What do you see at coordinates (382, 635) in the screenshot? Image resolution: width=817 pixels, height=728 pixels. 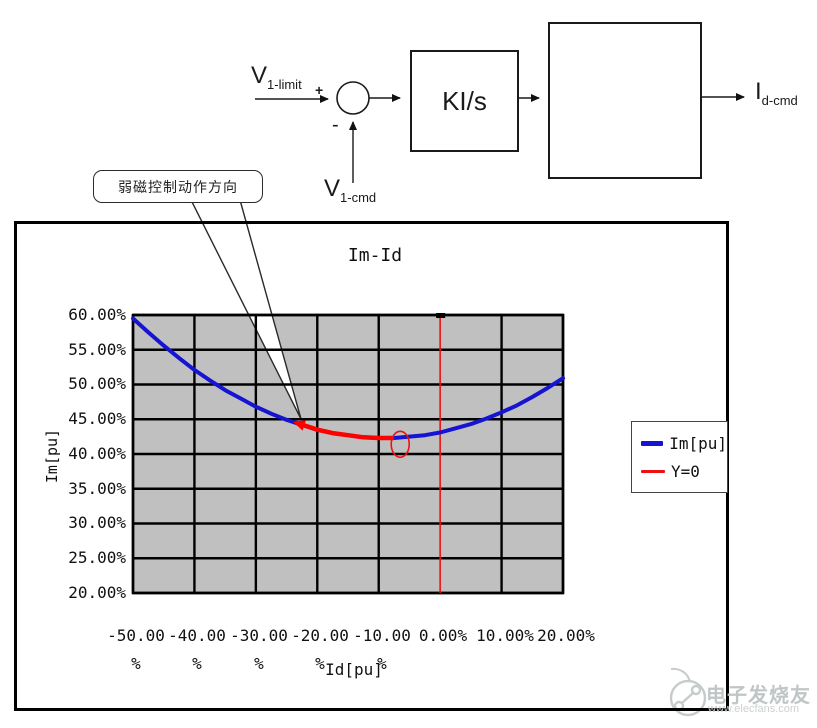 I see `x-tick: -10.00` at bounding box center [382, 635].